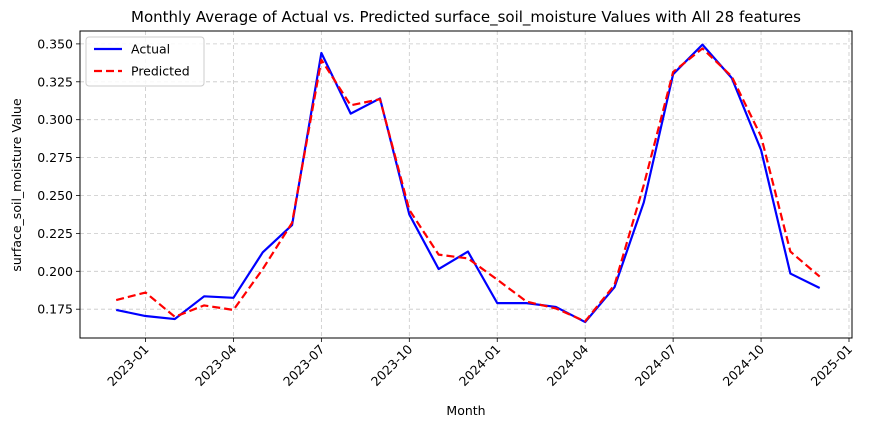 The height and width of the screenshot is (432, 884). I want to click on x-tick-label: 2023-10, so click(392, 365).